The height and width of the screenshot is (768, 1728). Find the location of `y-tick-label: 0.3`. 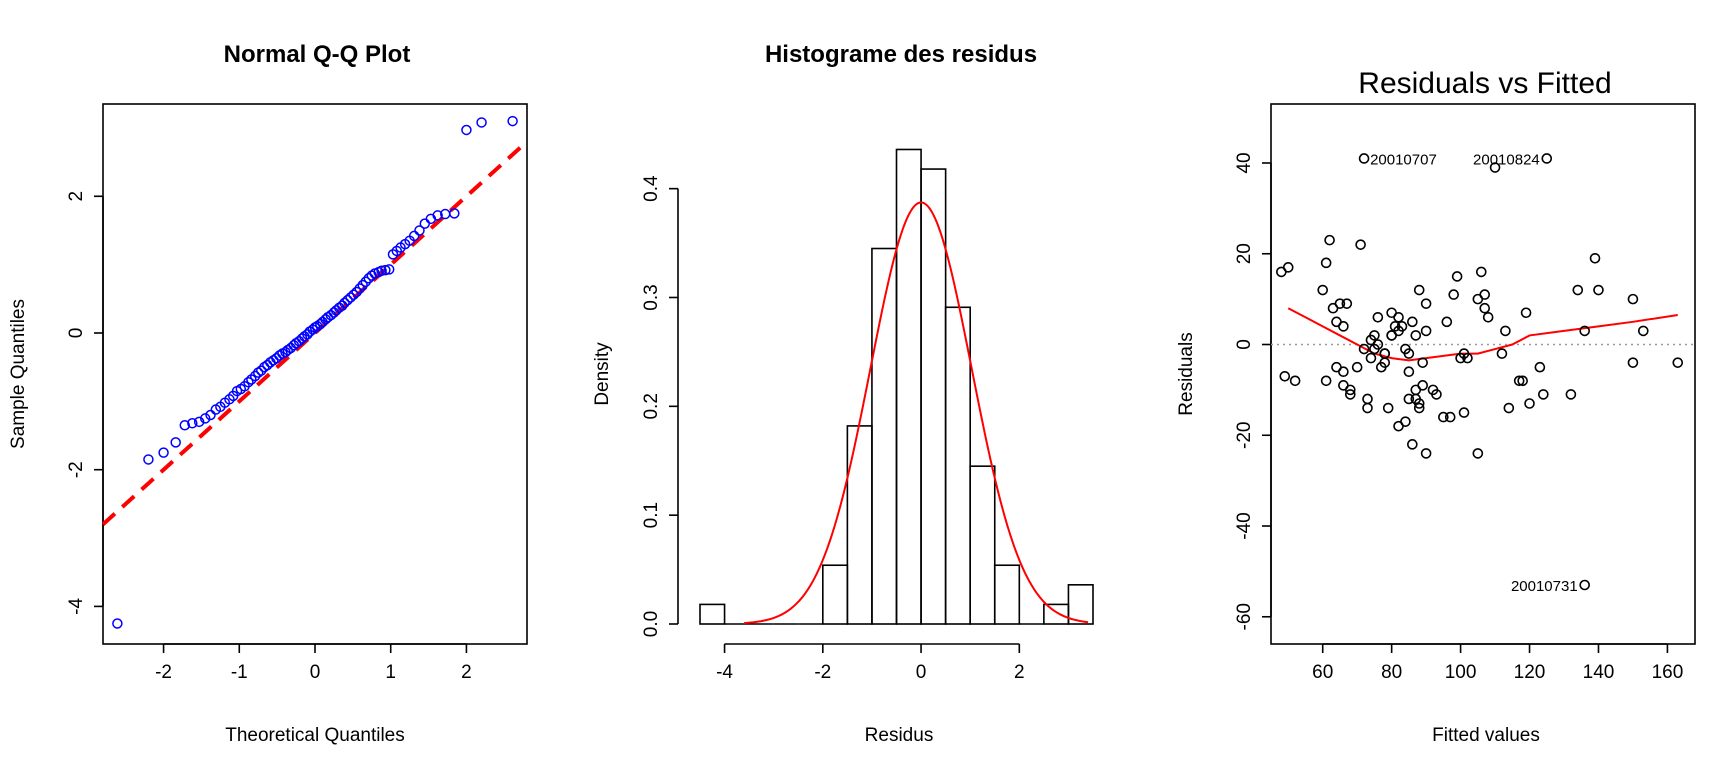

y-tick-label: 0.3 is located at coordinates (651, 297).